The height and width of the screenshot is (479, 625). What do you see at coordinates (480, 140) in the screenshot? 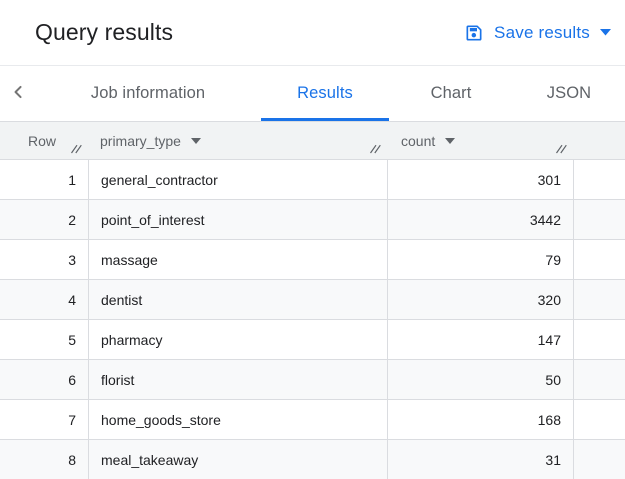
I see `column-header-count: count` at bounding box center [480, 140].